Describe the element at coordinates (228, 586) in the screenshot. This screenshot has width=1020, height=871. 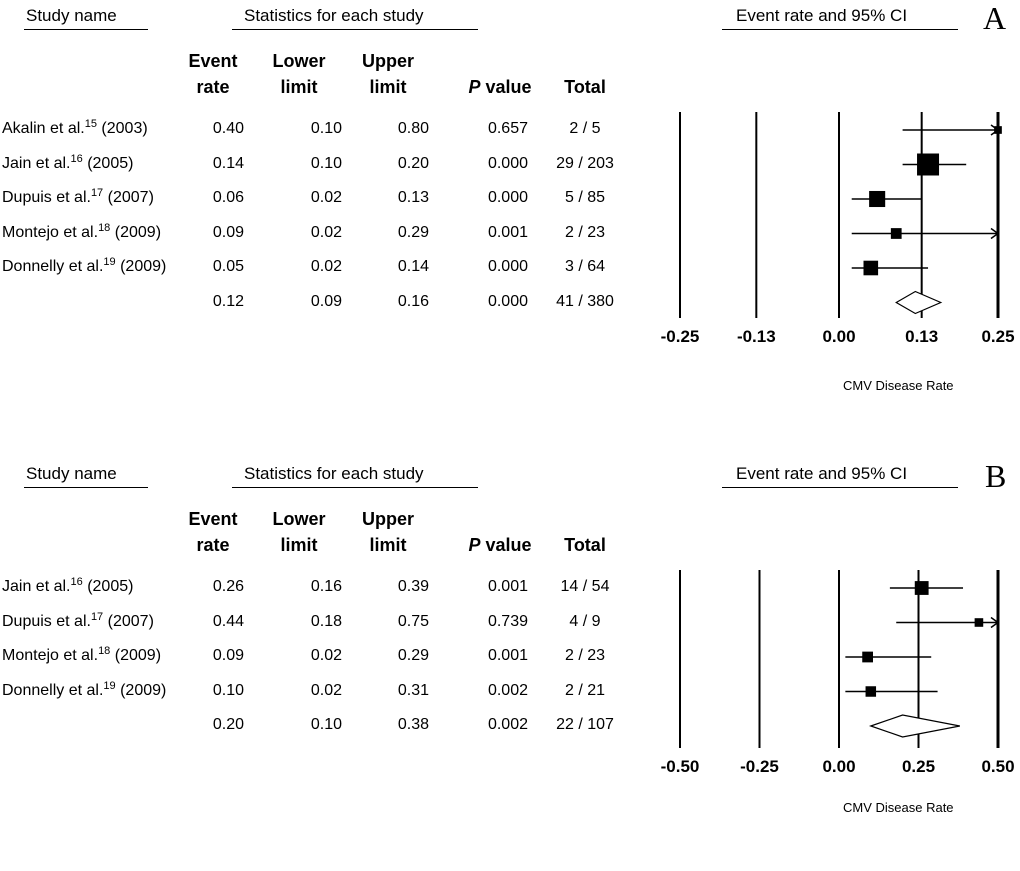
I see `event-rate-value: 0.26` at that location.